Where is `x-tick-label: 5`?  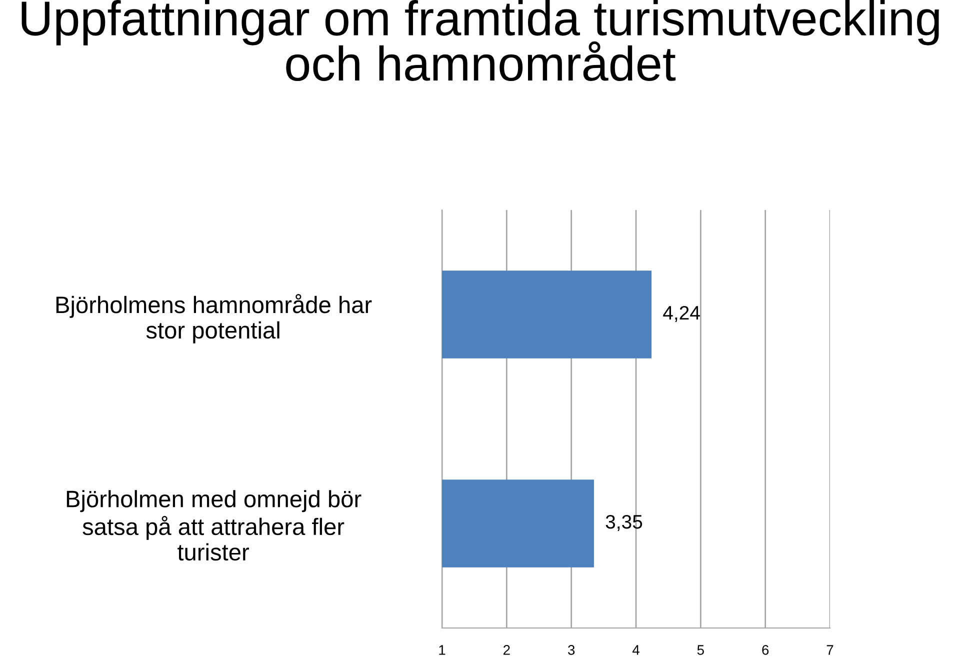
x-tick-label: 5 is located at coordinates (700, 650).